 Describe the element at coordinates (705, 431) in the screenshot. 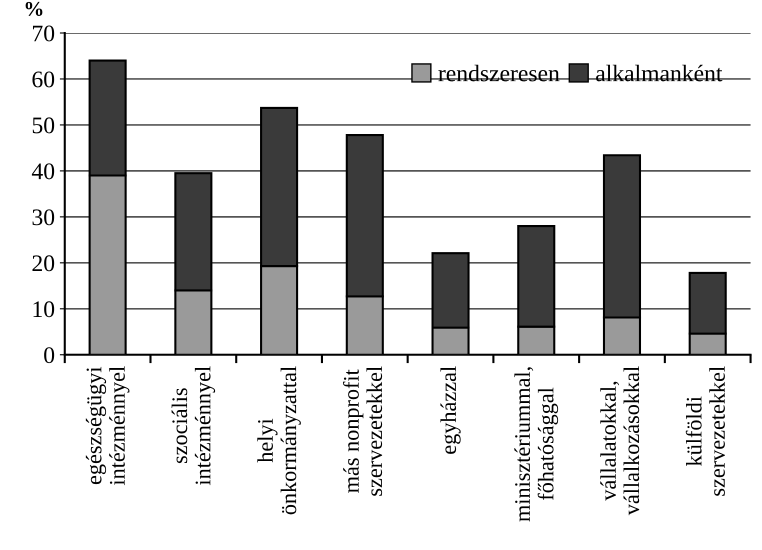

I see `x-tick-label: külföldi szervezetekkel` at that location.